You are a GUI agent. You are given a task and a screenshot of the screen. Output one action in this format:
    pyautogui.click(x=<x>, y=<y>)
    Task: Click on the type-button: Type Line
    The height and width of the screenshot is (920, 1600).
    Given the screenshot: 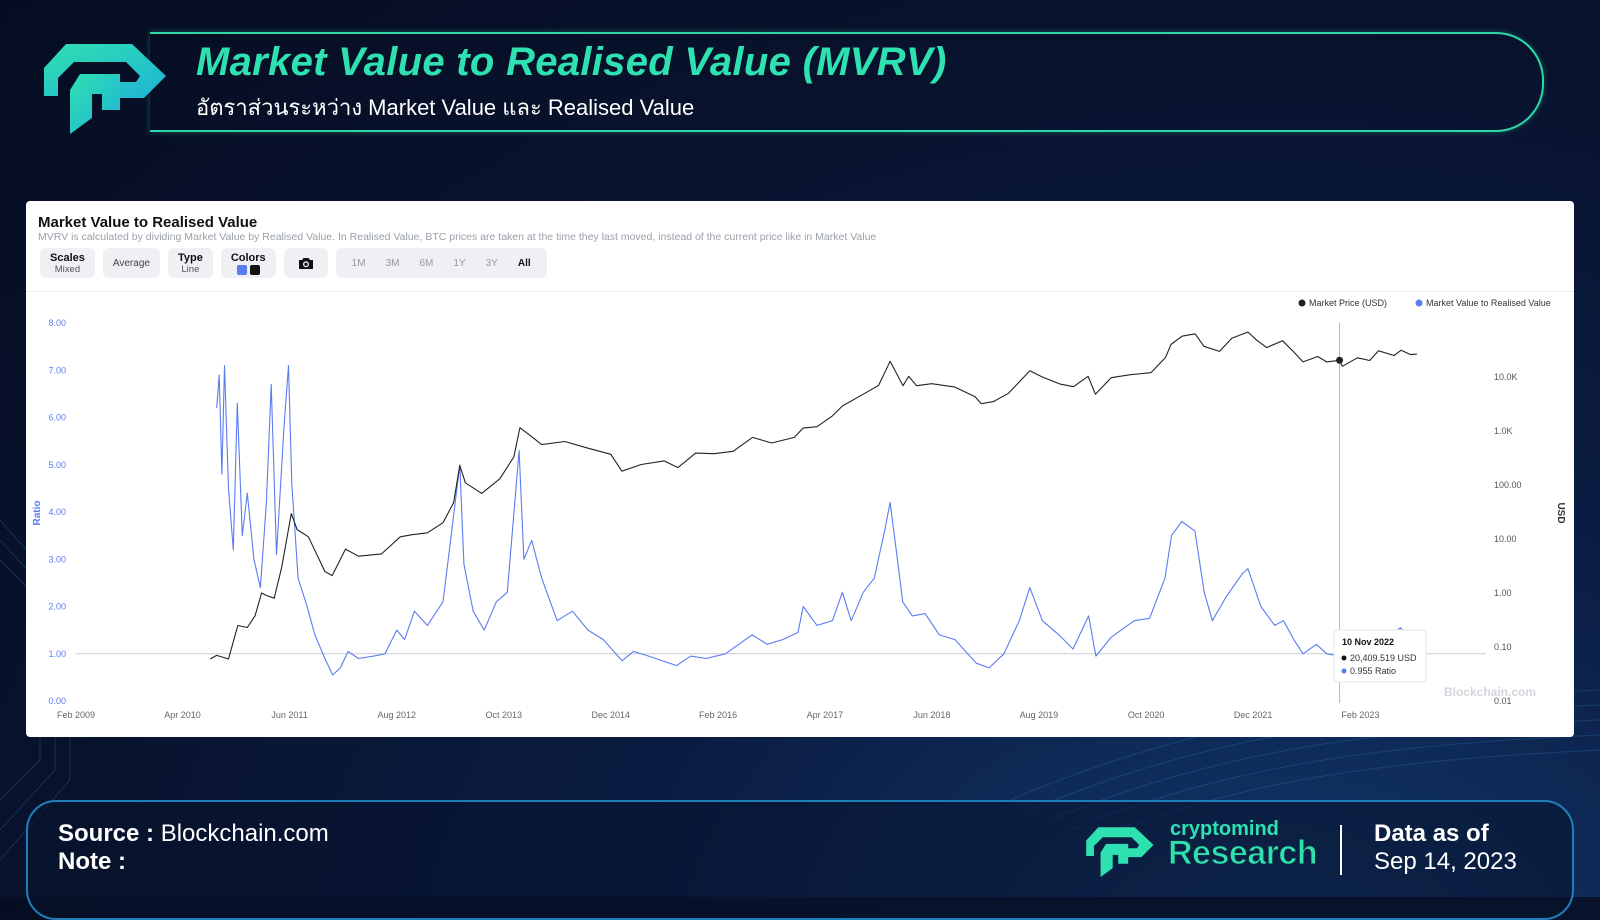 What is the action you would take?
    pyautogui.click(x=190, y=263)
    